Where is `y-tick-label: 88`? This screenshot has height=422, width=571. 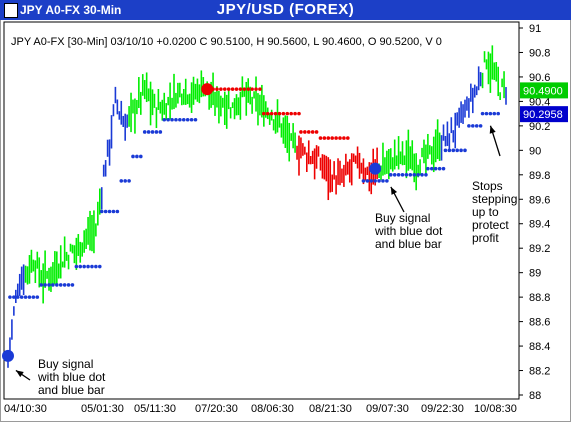
y-tick-label: 88 is located at coordinates (535, 396).